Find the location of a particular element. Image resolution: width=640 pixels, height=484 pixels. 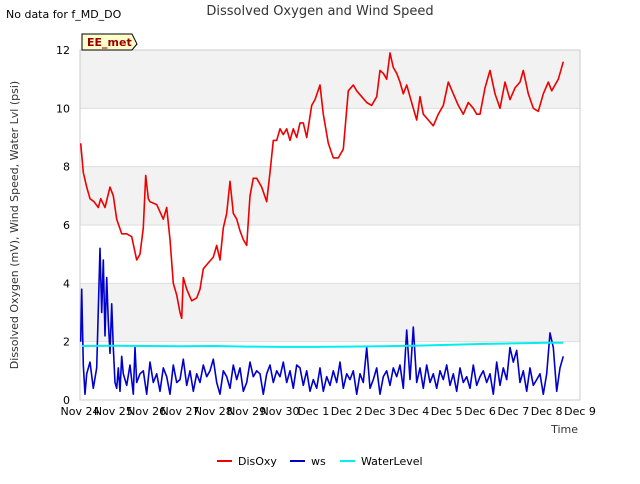

x-tick-label: Dec 7 is located at coordinates (513, 411).